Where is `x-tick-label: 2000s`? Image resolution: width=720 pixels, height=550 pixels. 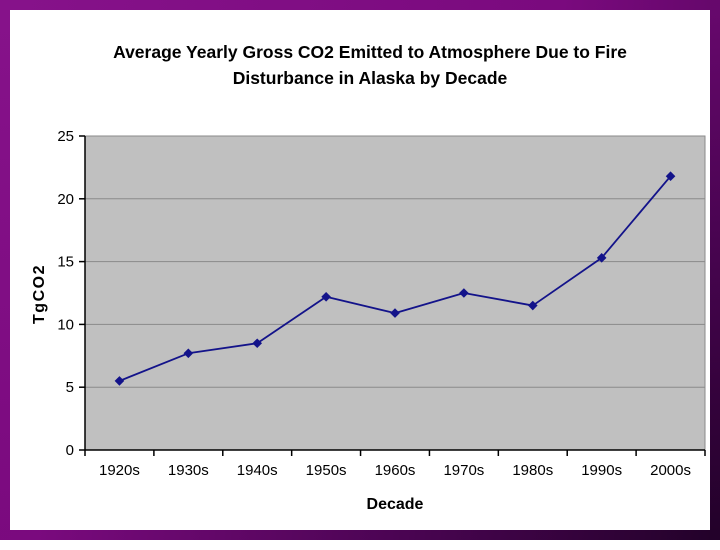 x-tick-label: 2000s is located at coordinates (670, 470).